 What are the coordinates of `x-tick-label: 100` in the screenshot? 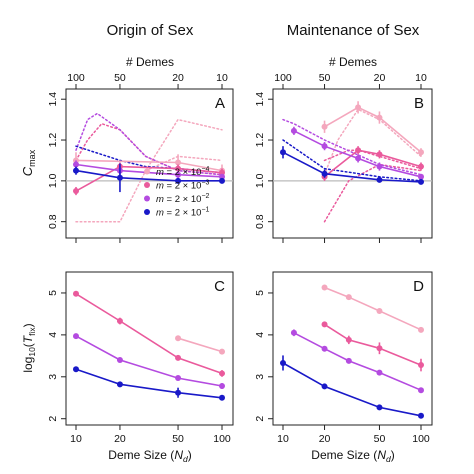 It's located at (222, 439).